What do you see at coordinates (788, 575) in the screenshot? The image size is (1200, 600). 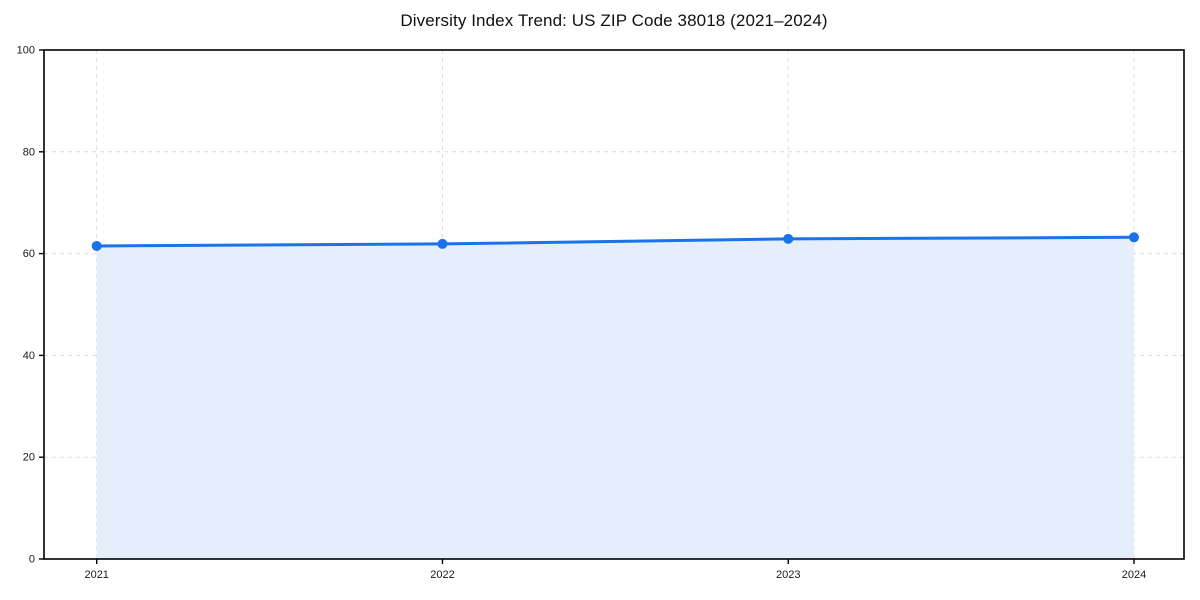 I see `x-tick-label: 2023` at bounding box center [788, 575].